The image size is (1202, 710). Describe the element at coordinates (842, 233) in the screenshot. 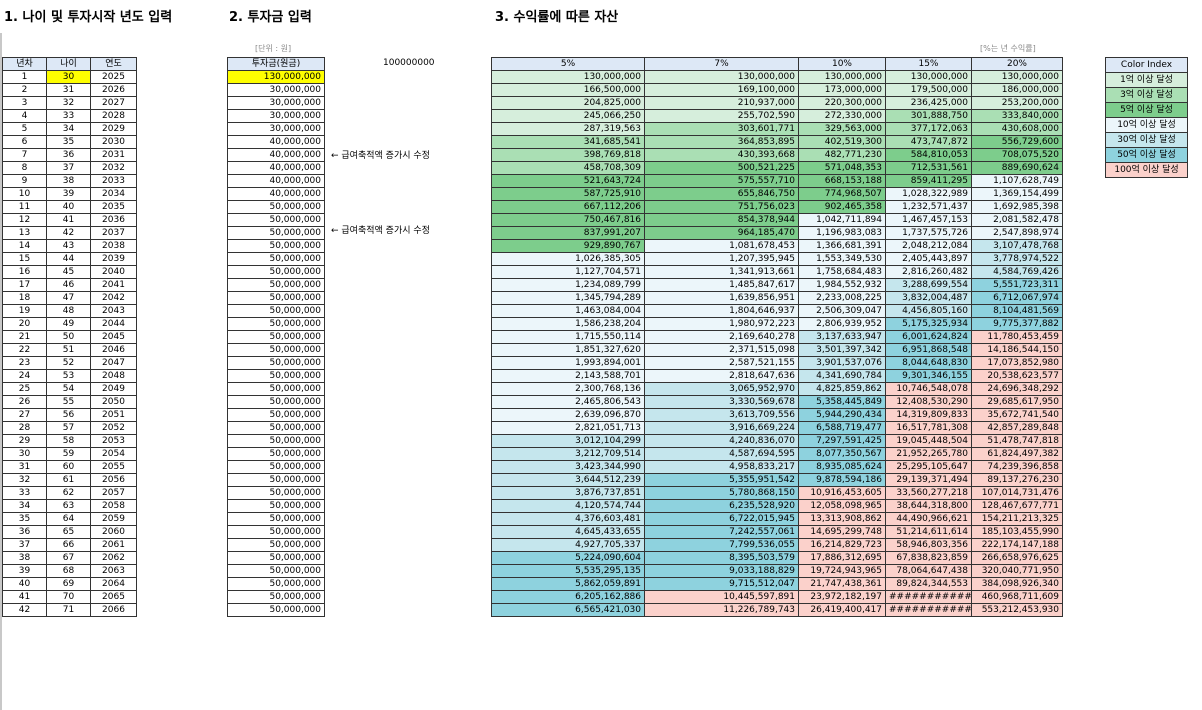

I see `cell-asset-rate-10: 1,196,983,083` at that location.